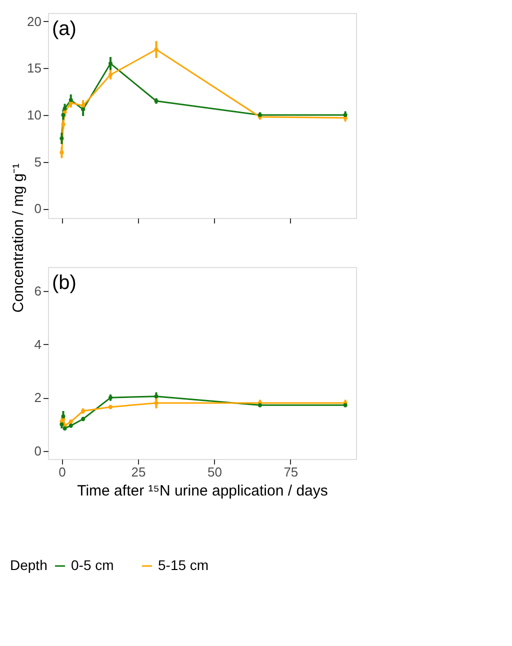 Image resolution: width=512 pixels, height=646 pixels. Describe the element at coordinates (183, 565) in the screenshot. I see `legend-label: 5-15 cm` at that location.